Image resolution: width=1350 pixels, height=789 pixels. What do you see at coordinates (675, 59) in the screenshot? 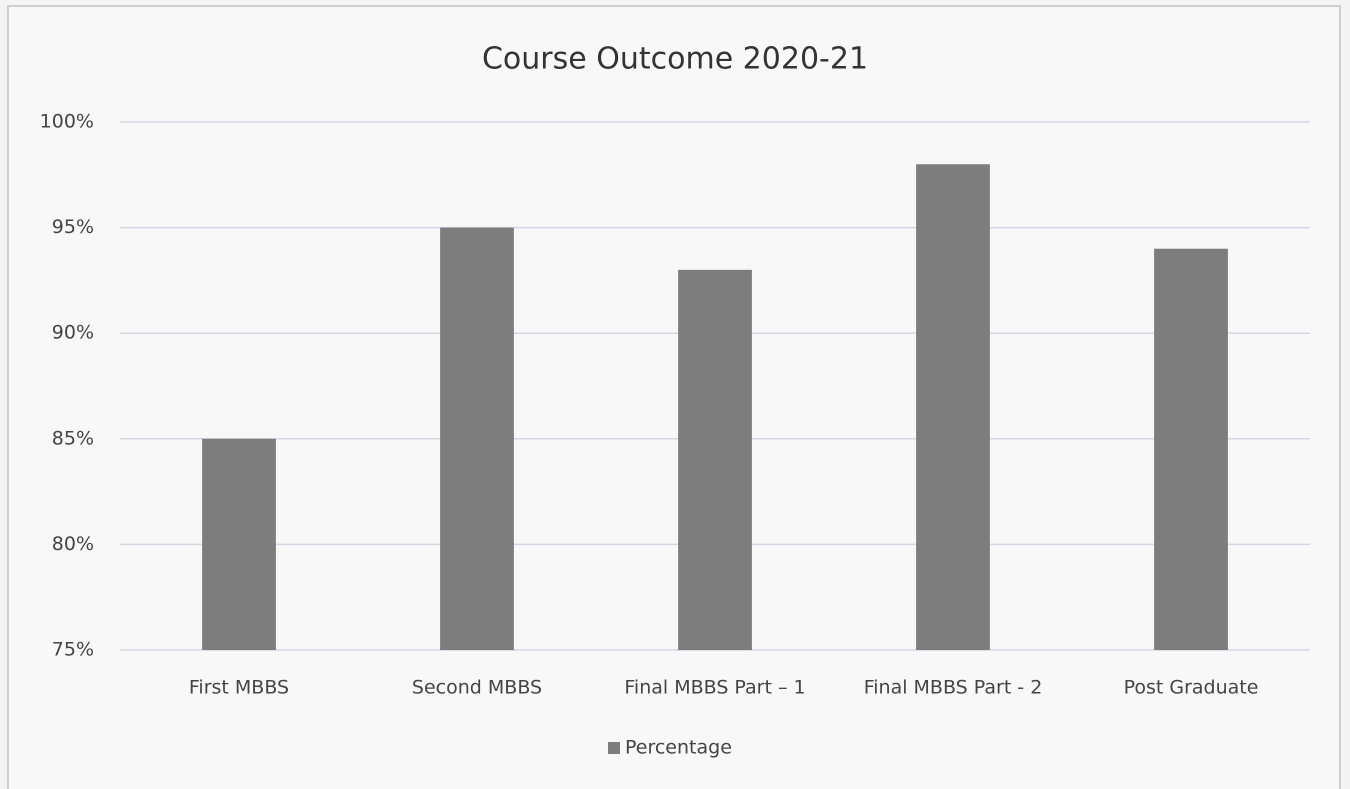
I see `chart-title: Course Outcome 2020-21` at bounding box center [675, 59].